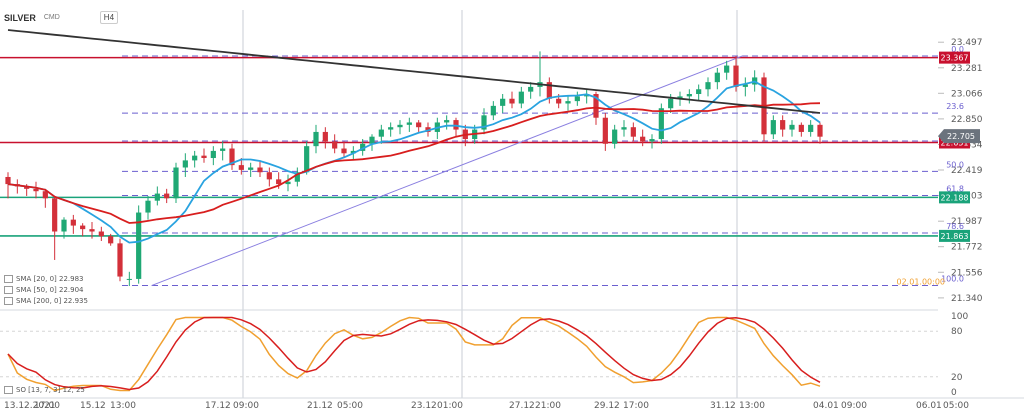 This screenshot has height=417, width=1024. What do you see at coordinates (967, 299) in the screenshot?
I see `price-tick-label: 21.340` at bounding box center [967, 299].